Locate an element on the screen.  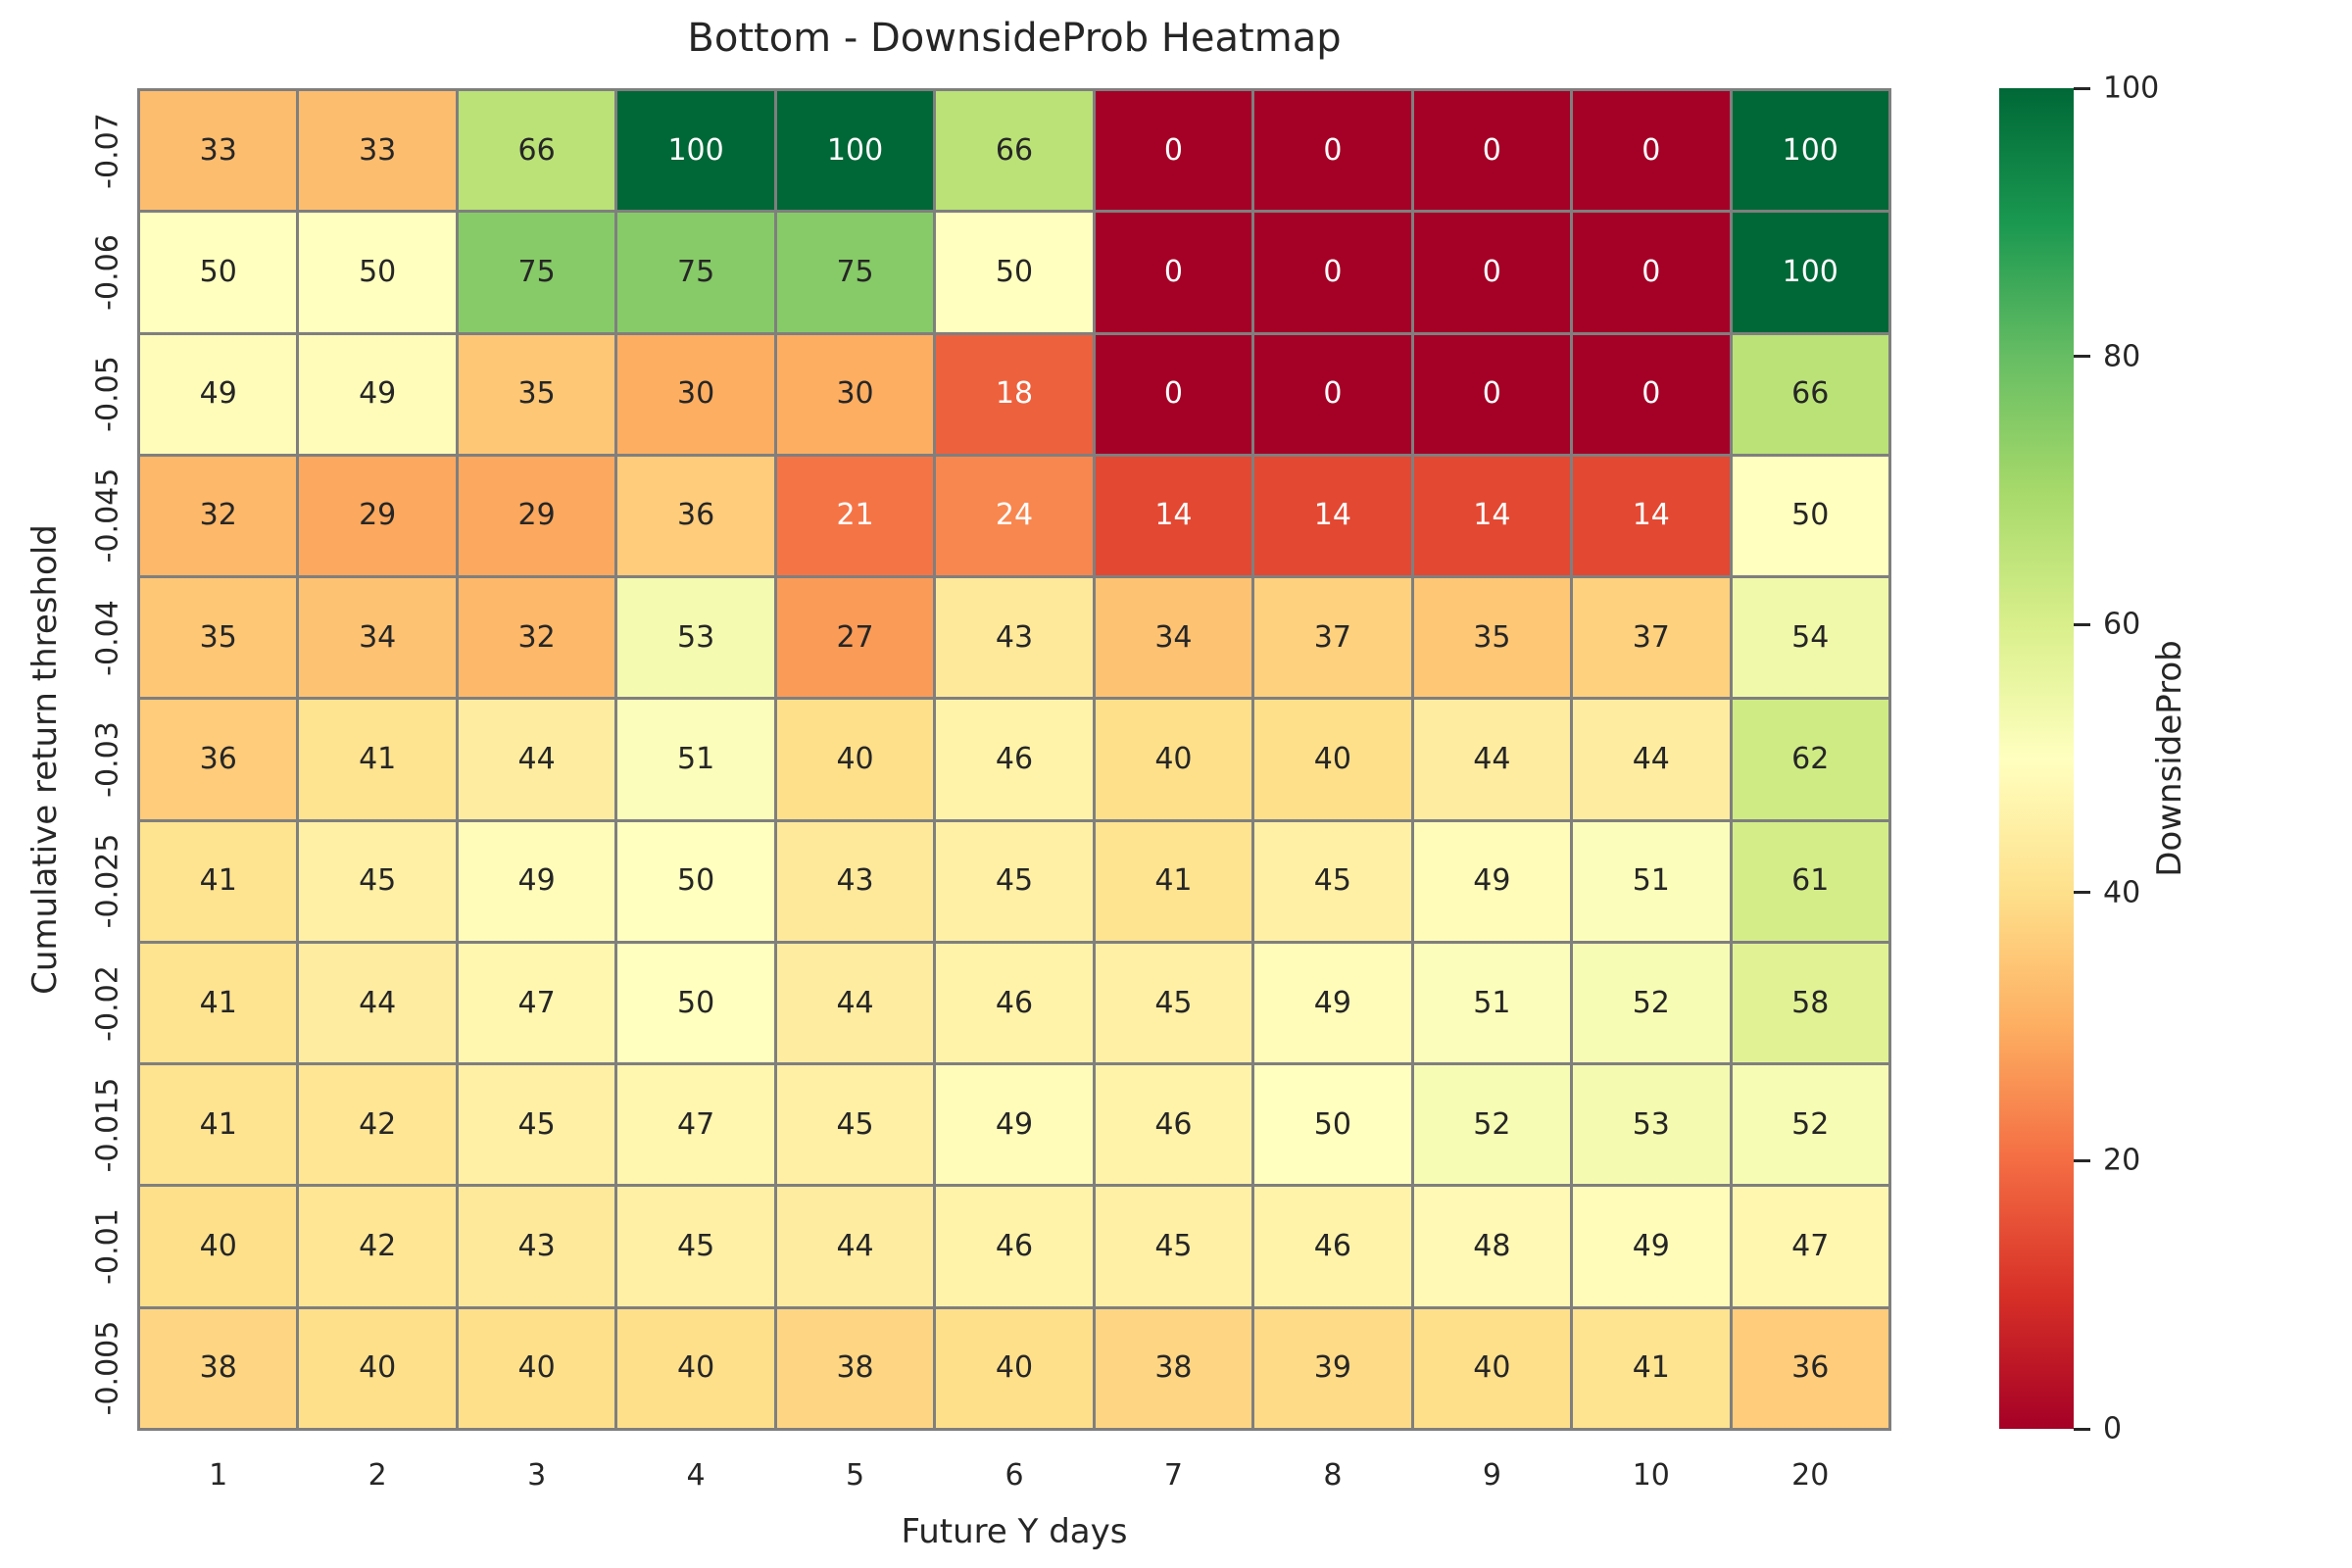
colorbar-label: DownsideProb is located at coordinates (2169, 758).